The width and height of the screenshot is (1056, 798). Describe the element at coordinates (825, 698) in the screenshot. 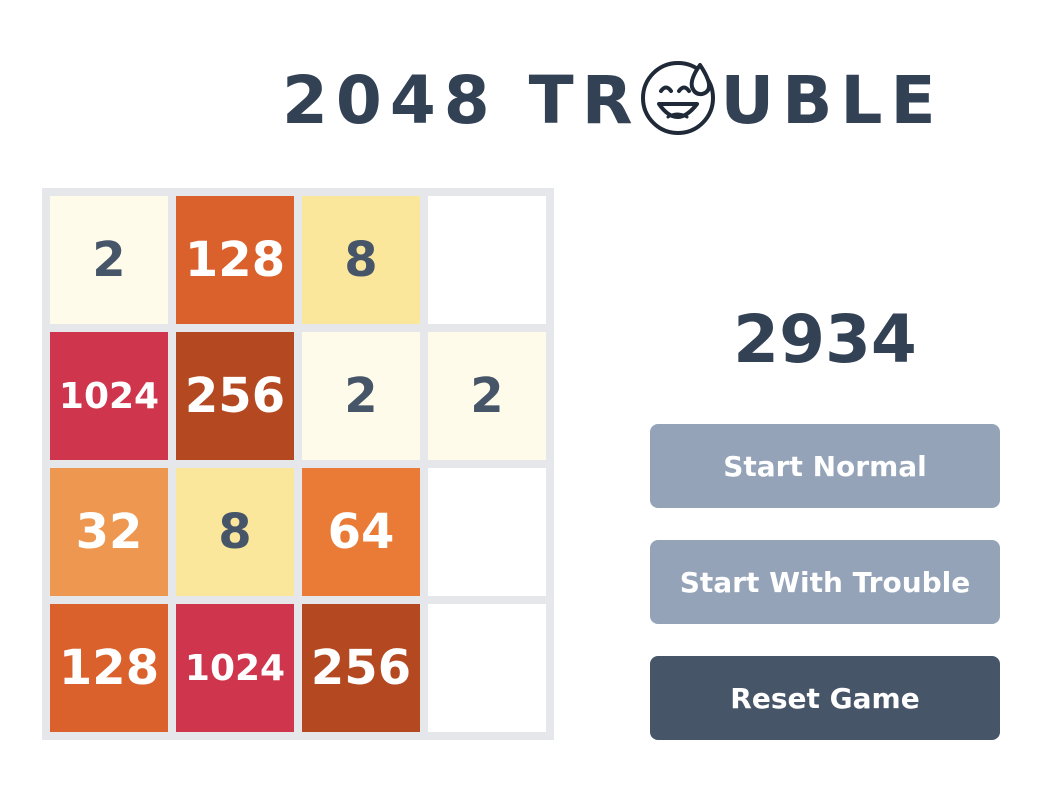

I see `reset-game-button: Reset Game` at that location.